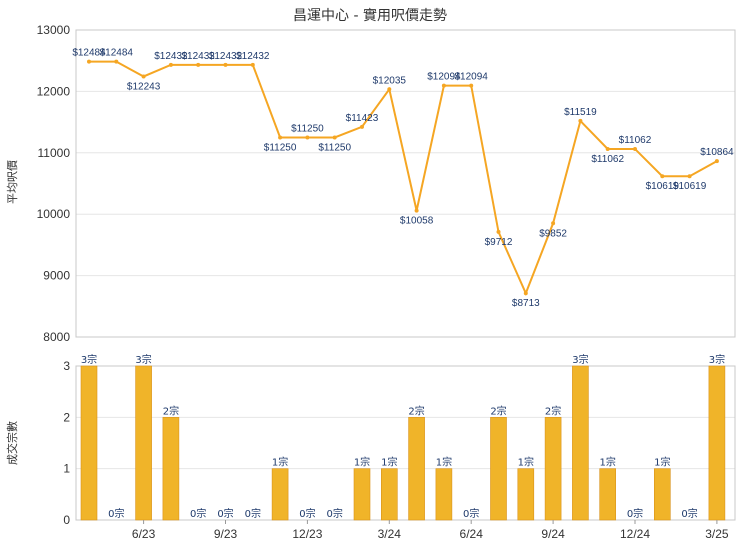  What do you see at coordinates (66, 417) in the screenshot?
I see `volume-tick-label: 2` at bounding box center [66, 417].